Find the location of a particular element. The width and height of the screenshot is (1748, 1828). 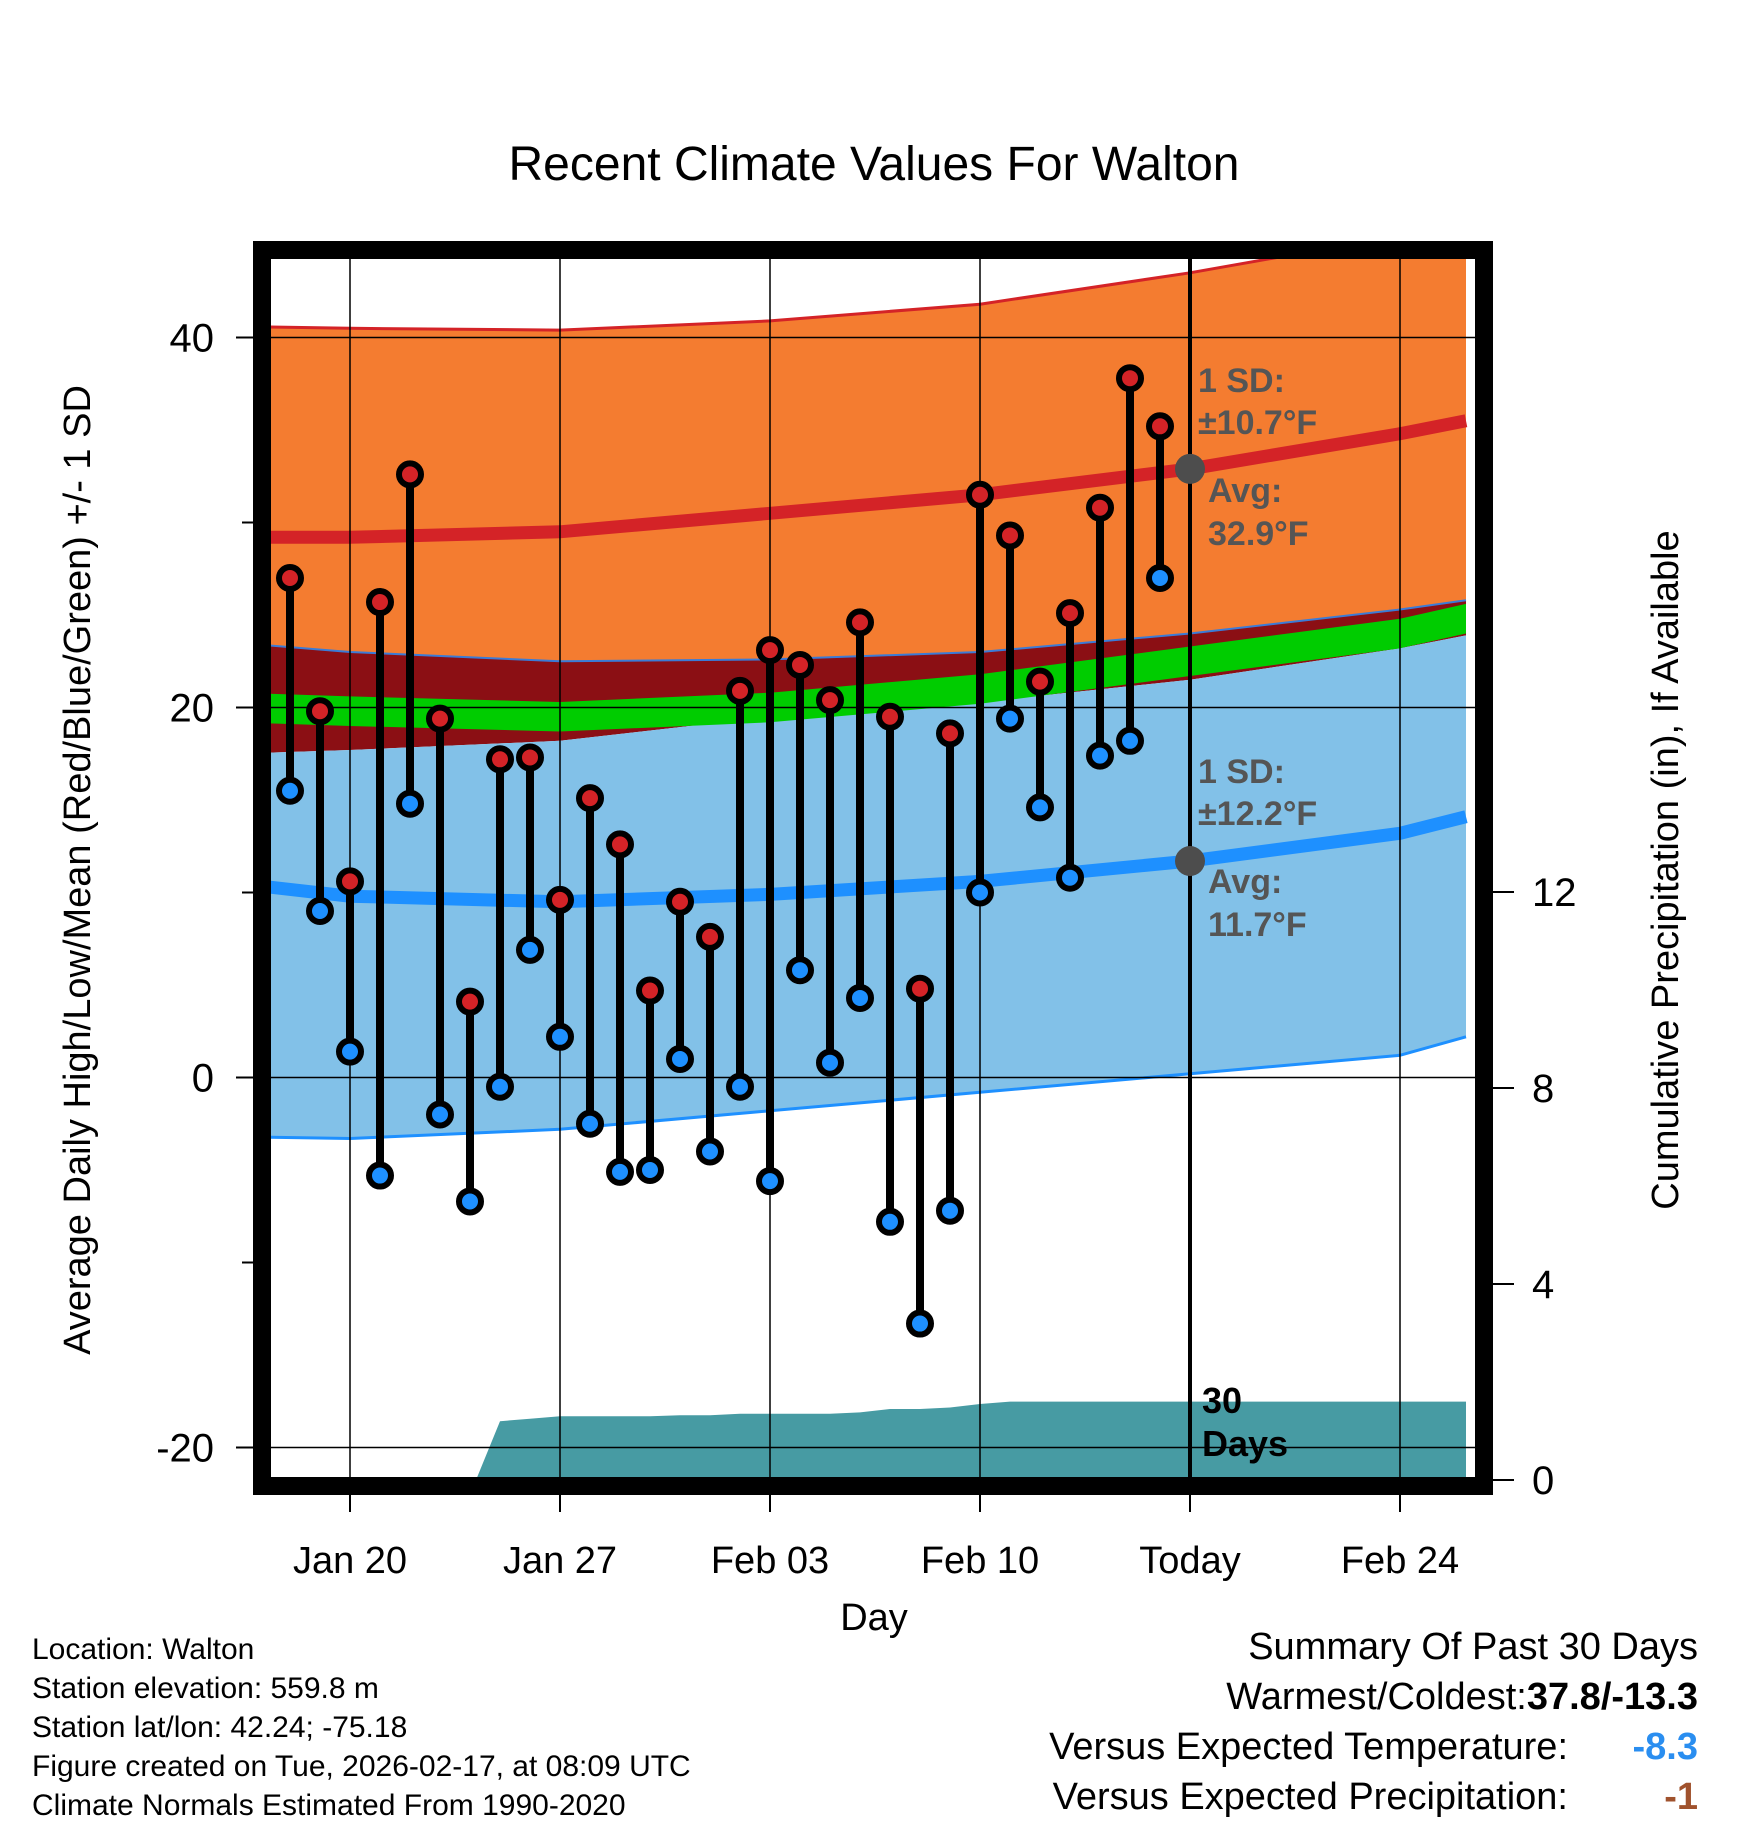

precip-label: Versus Expected Precipitation: is located at coordinates (1310, 1797).